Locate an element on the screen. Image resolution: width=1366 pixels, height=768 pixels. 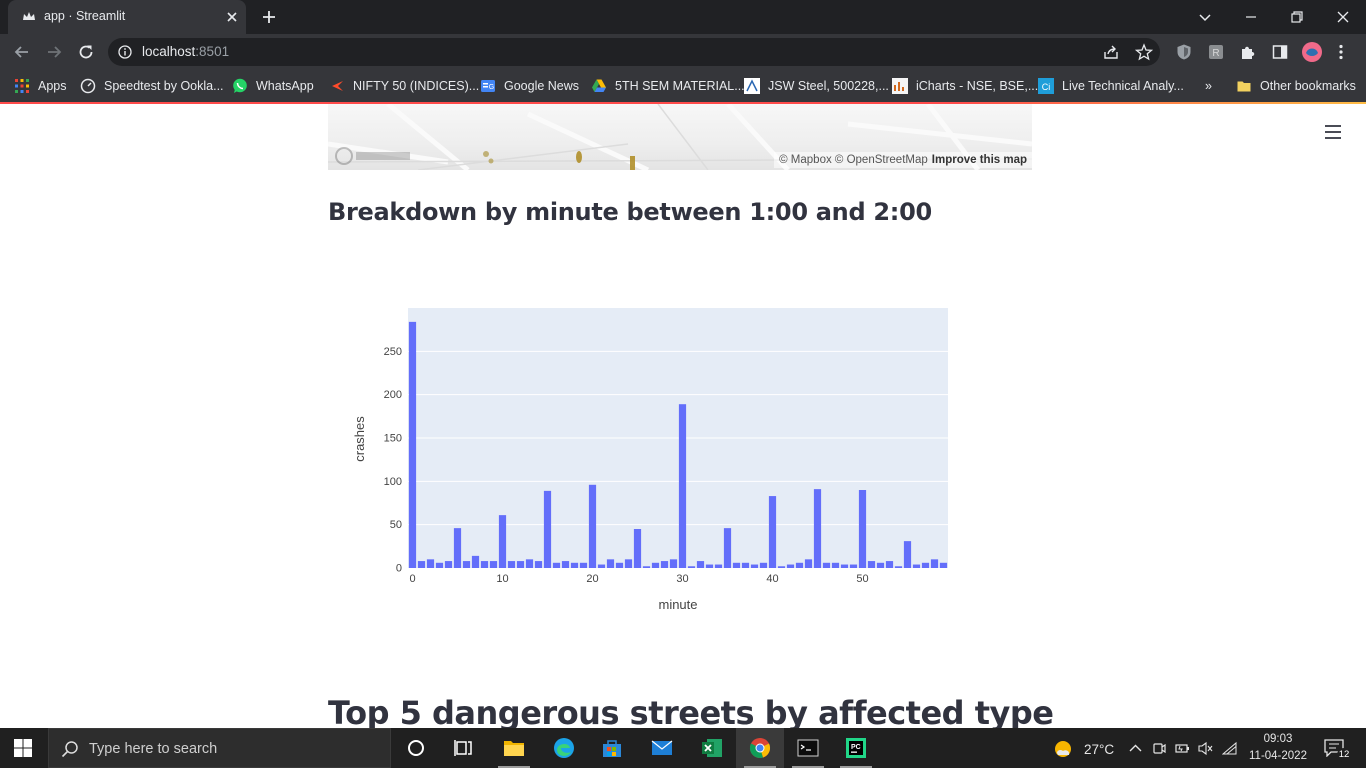
ci-icon: Ci is located at coordinates (1046, 86).